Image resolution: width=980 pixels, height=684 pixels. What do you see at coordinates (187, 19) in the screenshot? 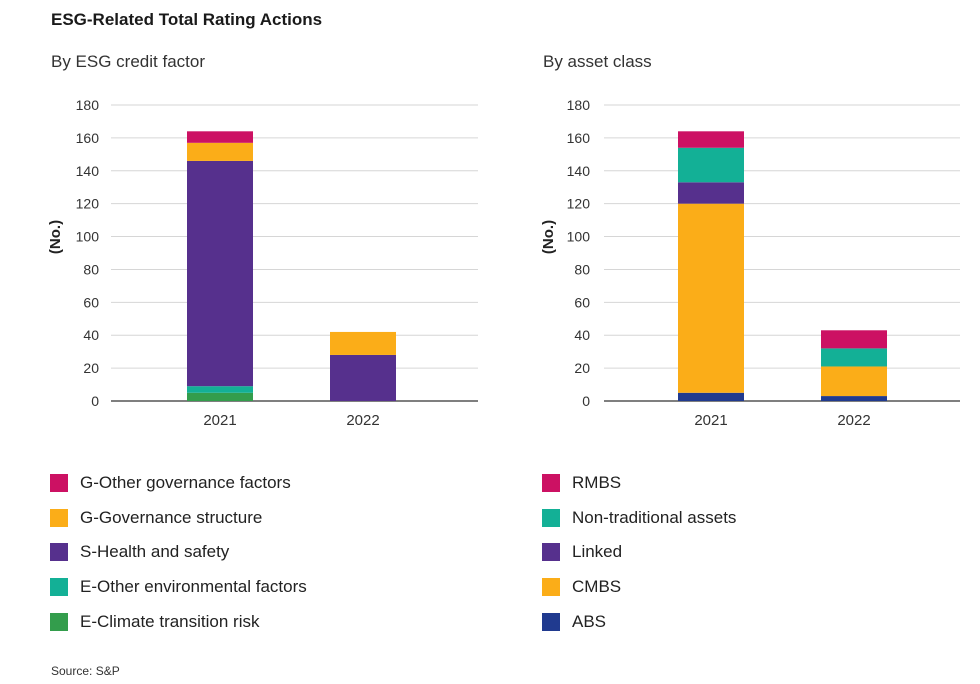
I see `page-title: ESG-Related Total Rating Actions` at bounding box center [187, 19].